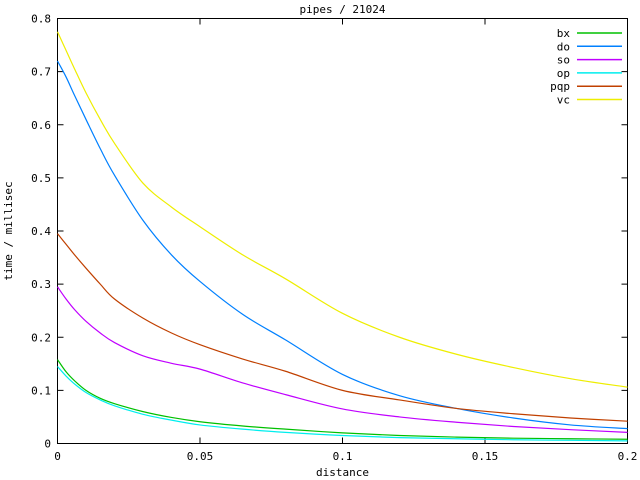 This screenshot has height=480, width=640. I want to click on series-line-op, so click(342, 404).